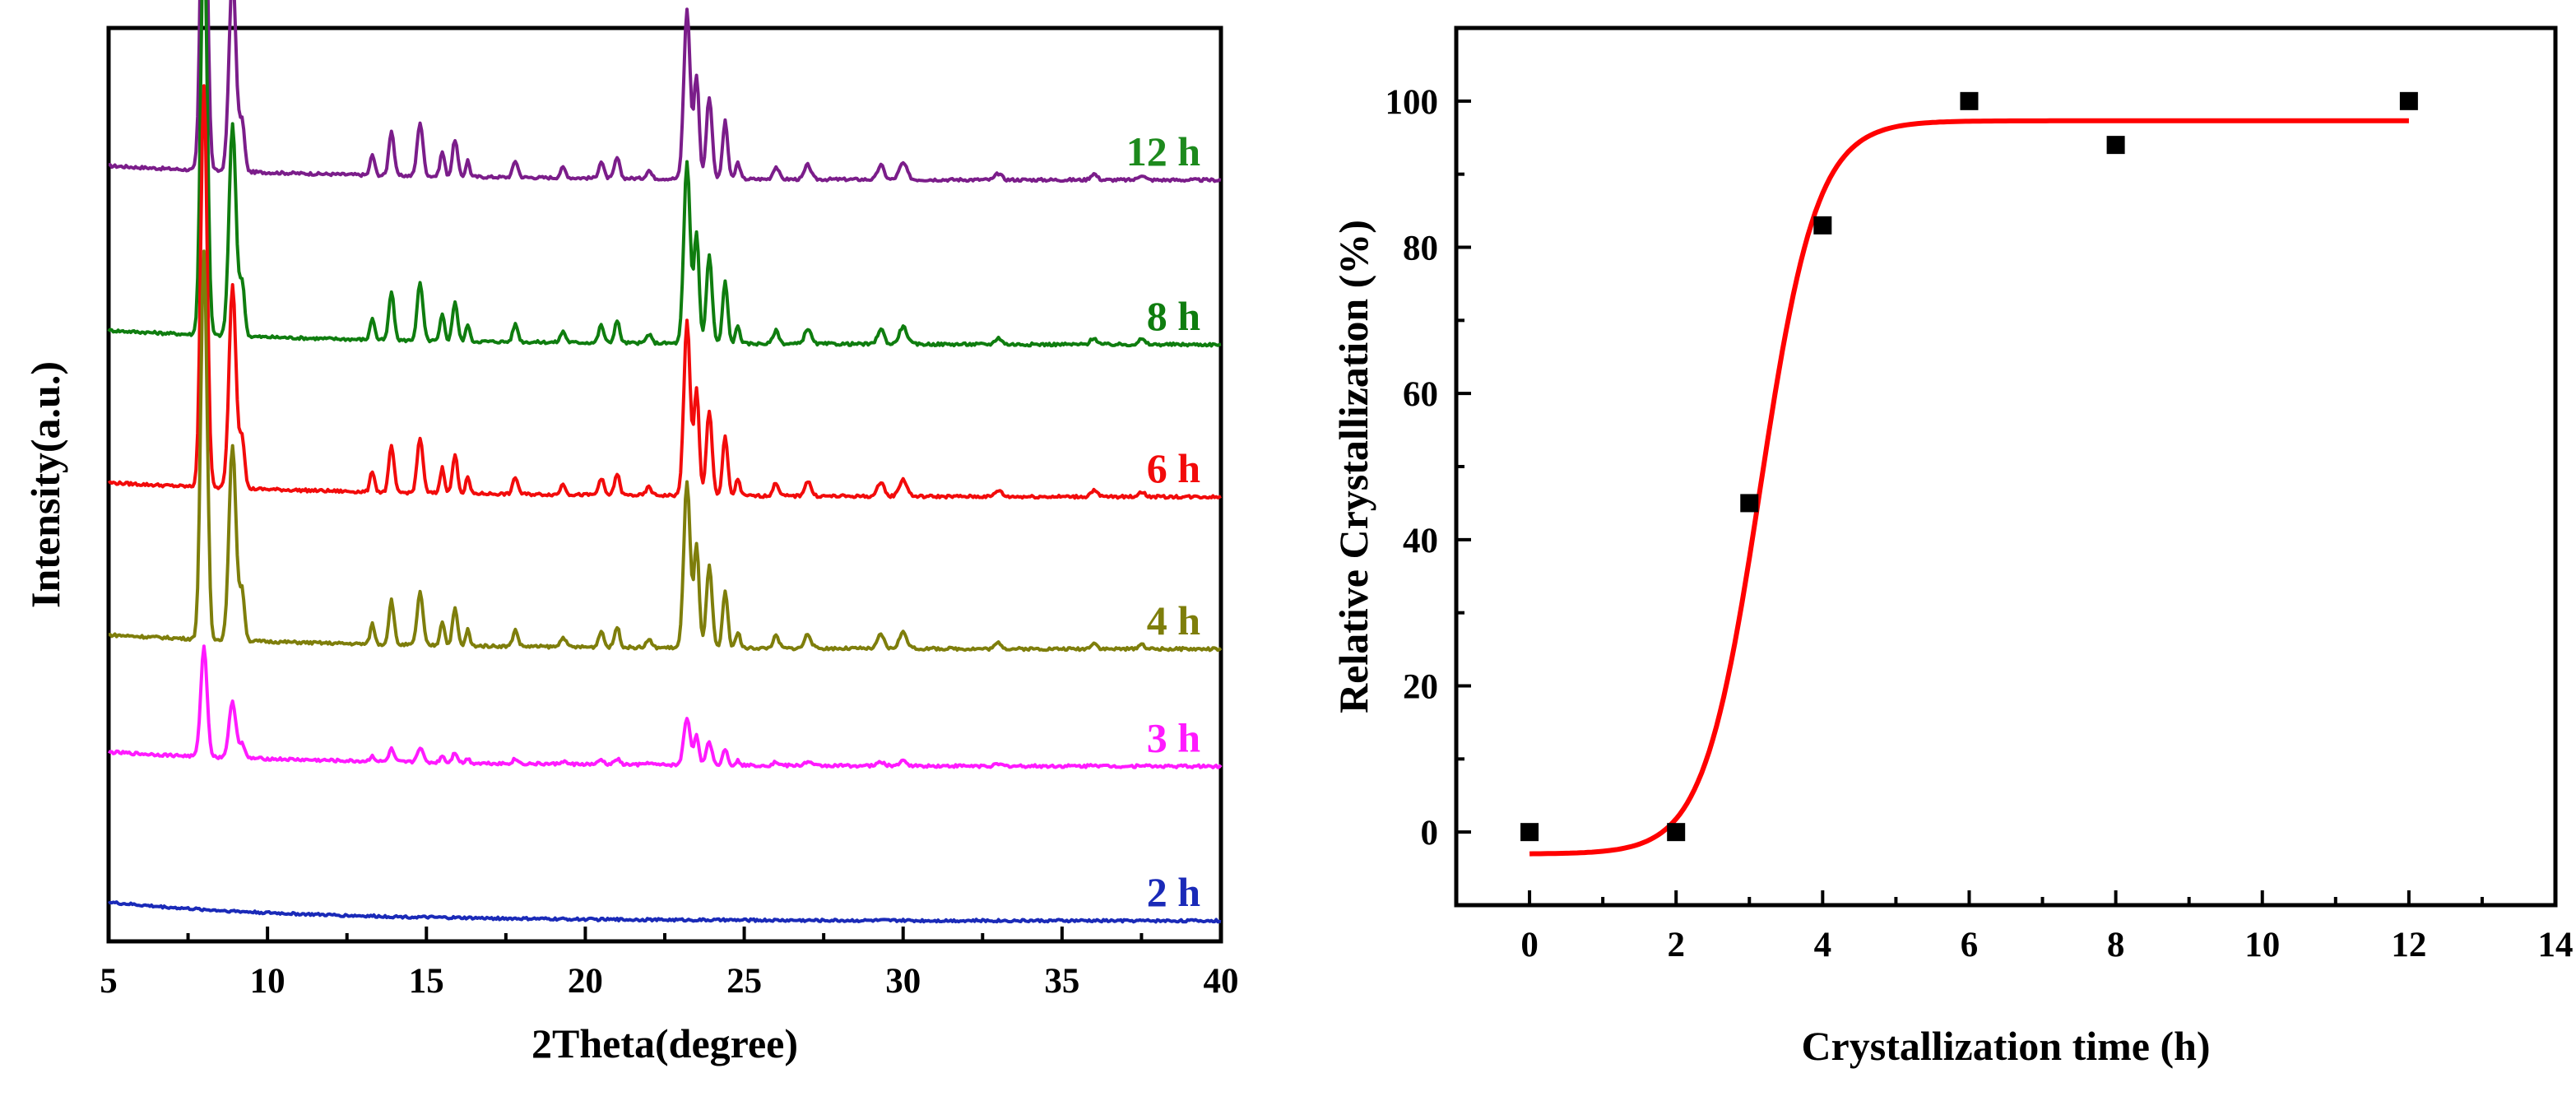 The height and width of the screenshot is (1101, 2576). Describe the element at coordinates (1174, 892) in the screenshot. I see `xrd-trace-label: 2 h` at that location.